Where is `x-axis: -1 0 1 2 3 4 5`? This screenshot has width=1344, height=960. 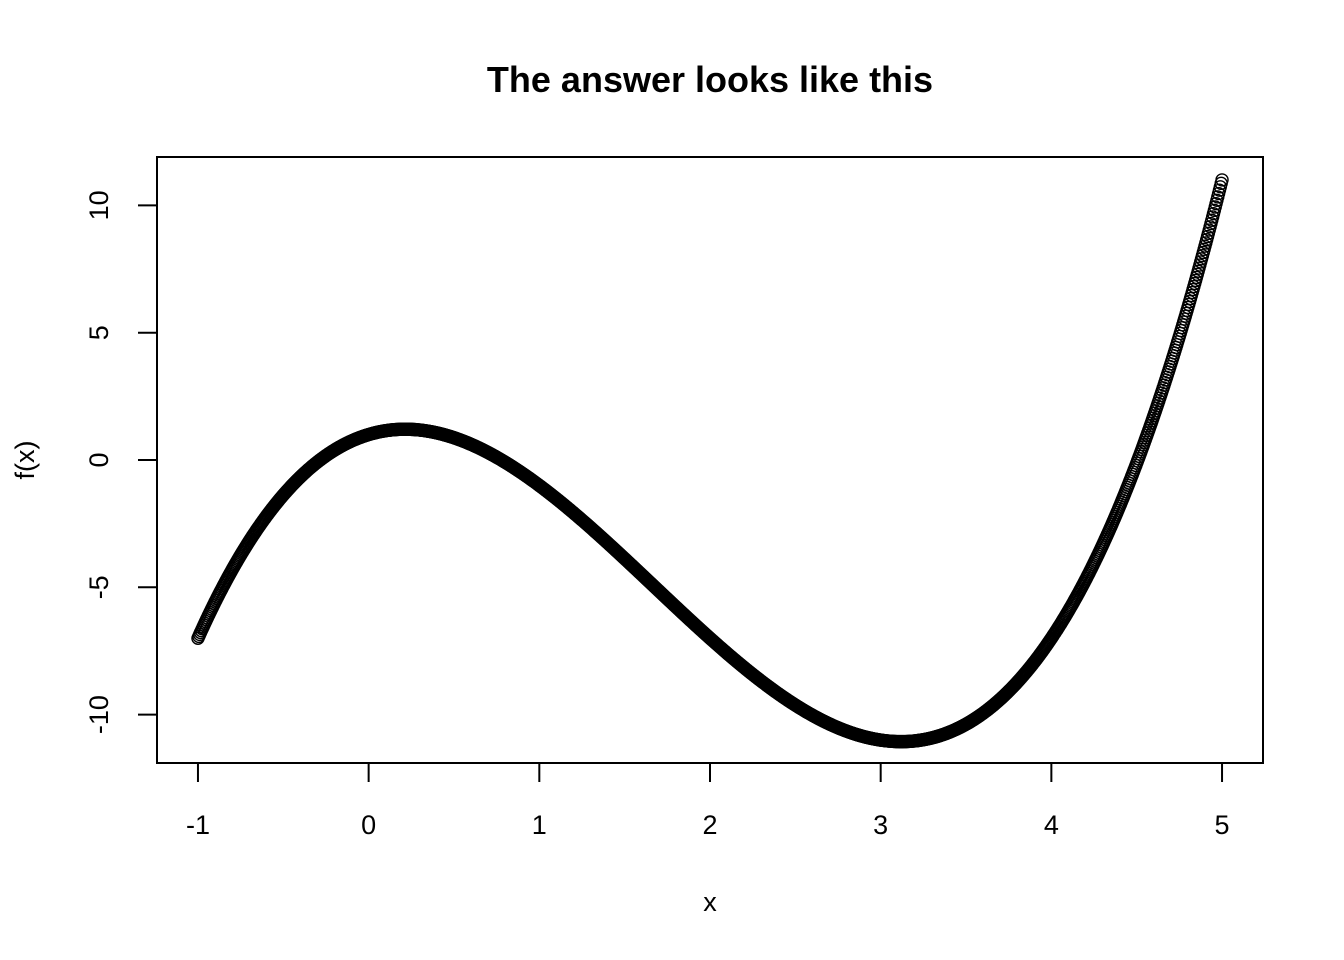 x-axis: -1 0 1 2 3 4 5 is located at coordinates (708, 801).